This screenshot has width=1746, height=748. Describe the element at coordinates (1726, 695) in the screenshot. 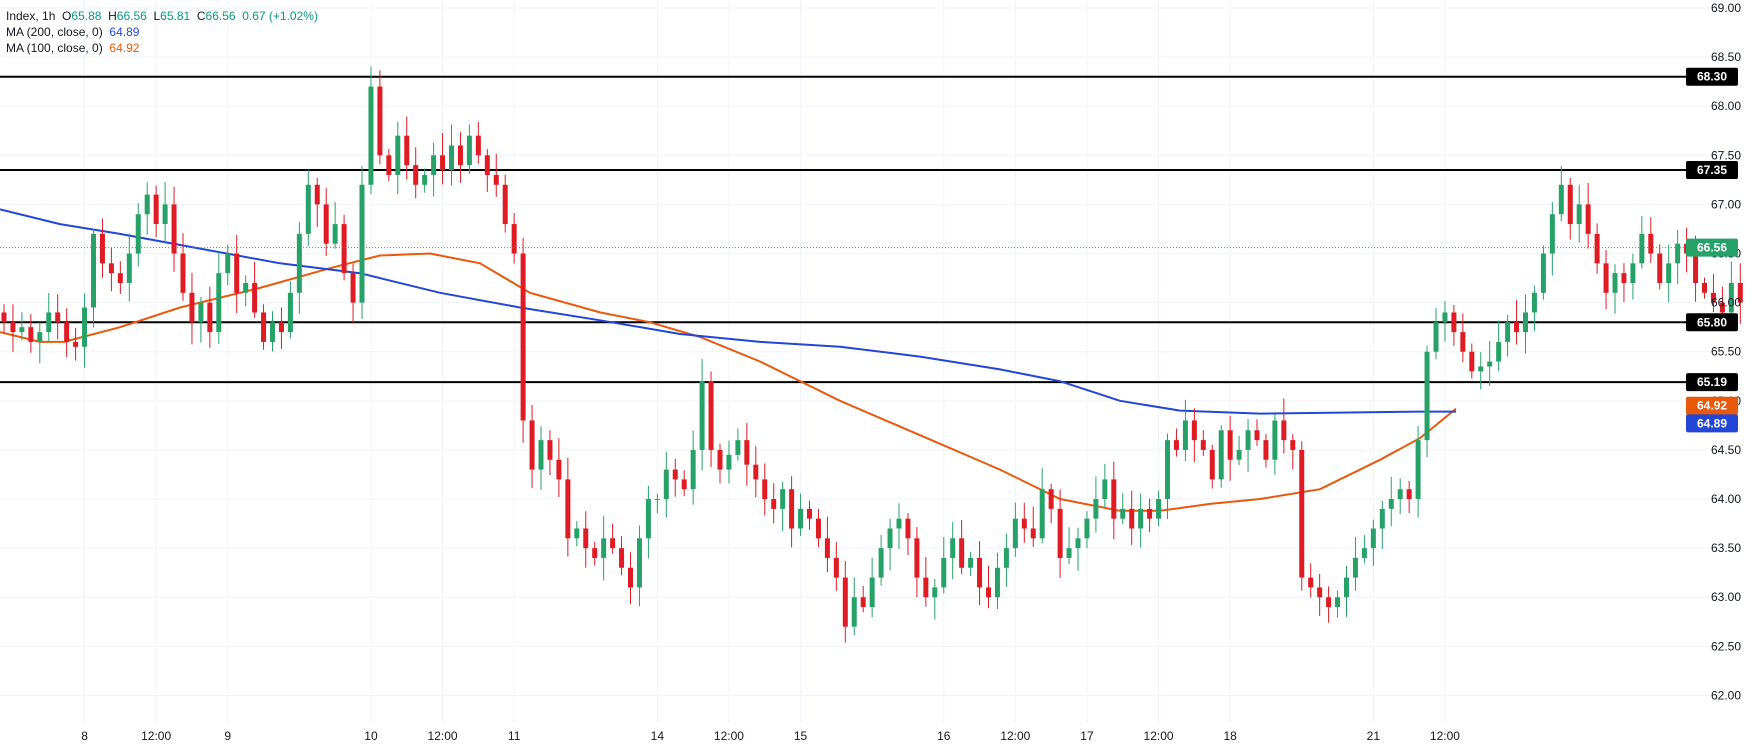

I see `y-tick-label: 62.00` at that location.